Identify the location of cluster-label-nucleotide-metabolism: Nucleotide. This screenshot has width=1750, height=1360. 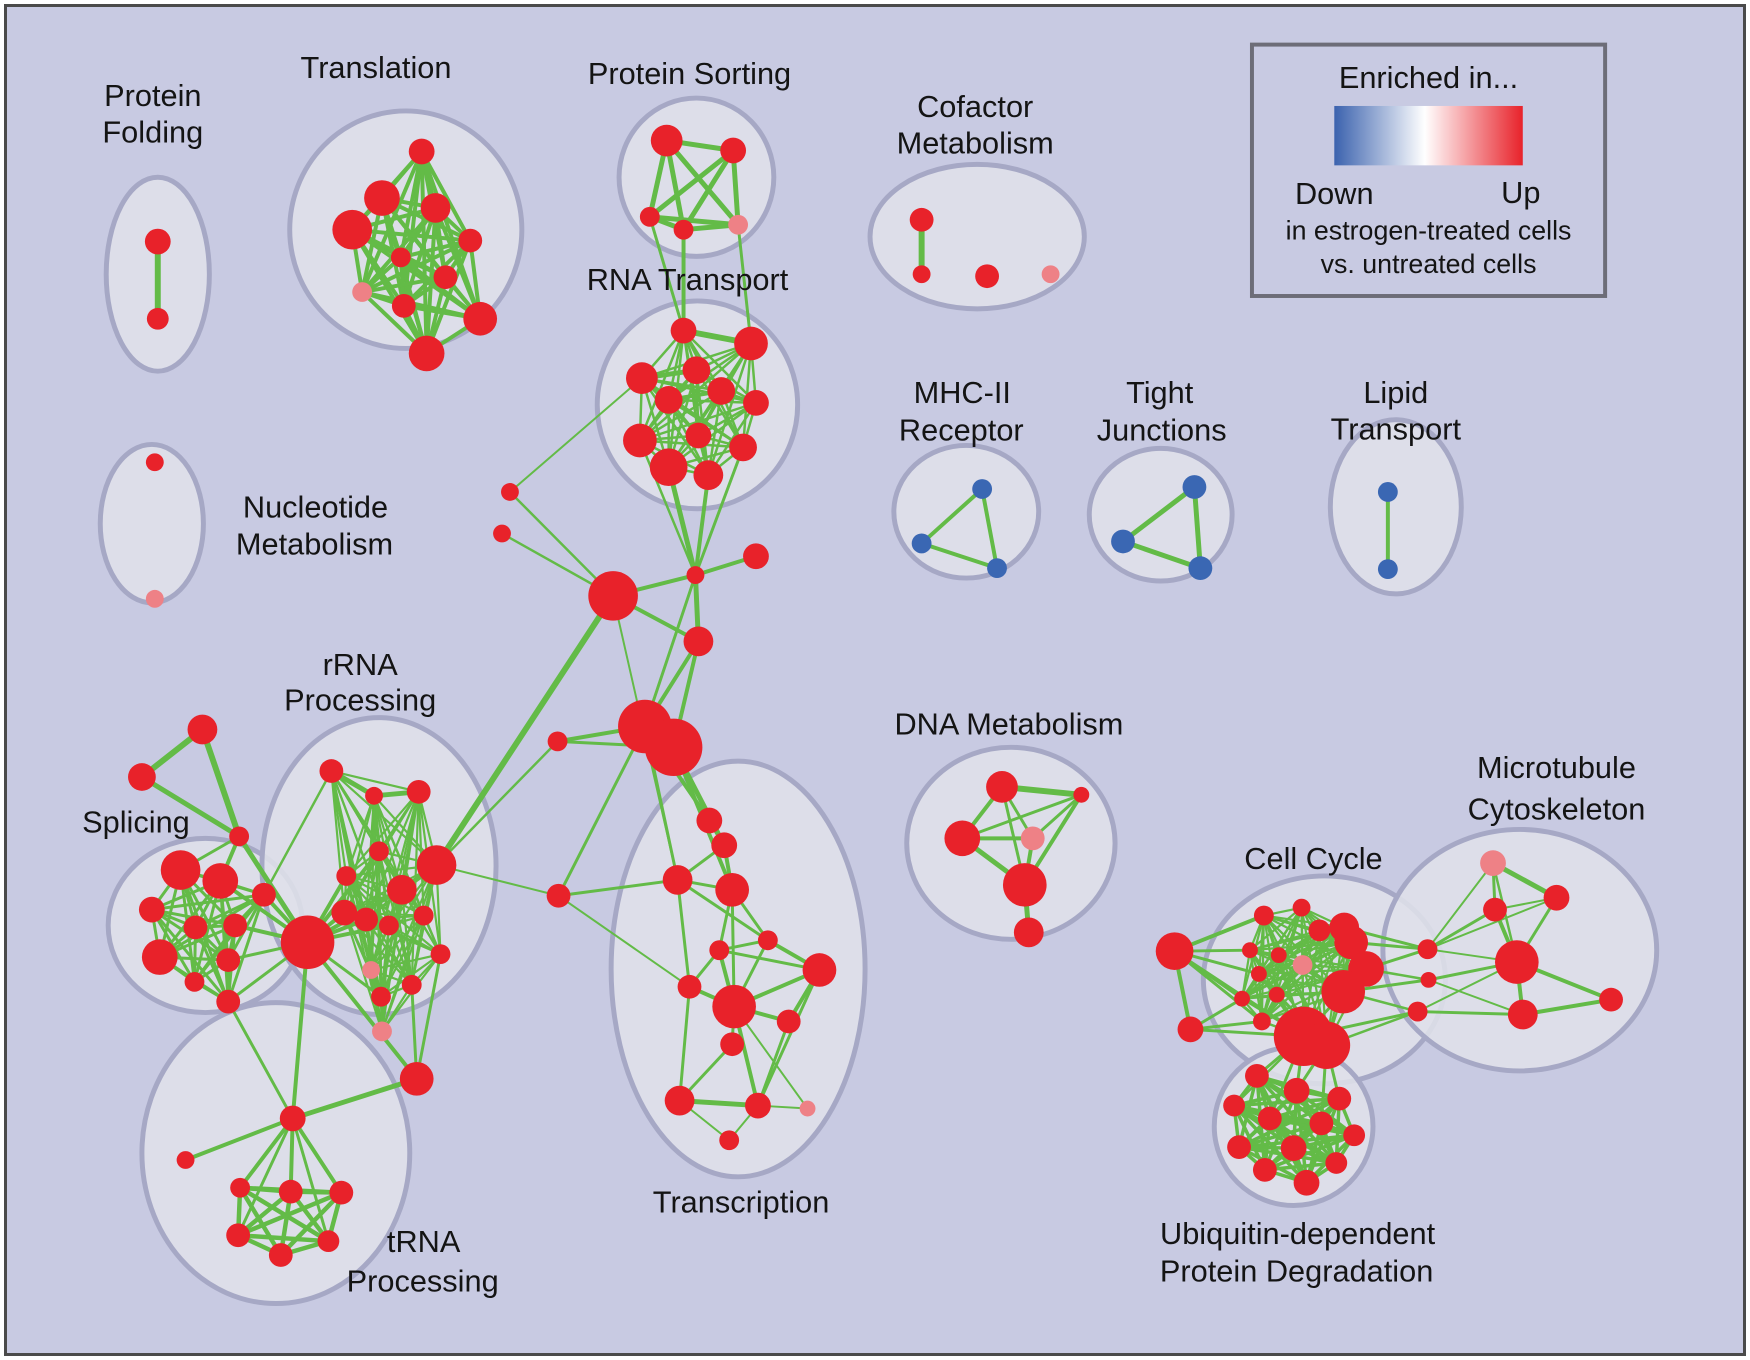
(315, 507).